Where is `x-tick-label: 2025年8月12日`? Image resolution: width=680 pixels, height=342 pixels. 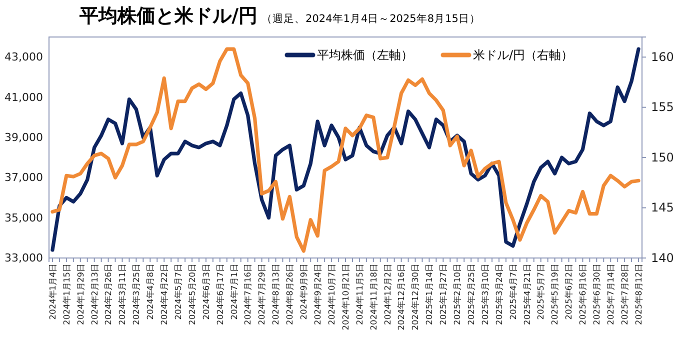
x-tick-label: 2025年8月12日 is located at coordinates (638, 294).